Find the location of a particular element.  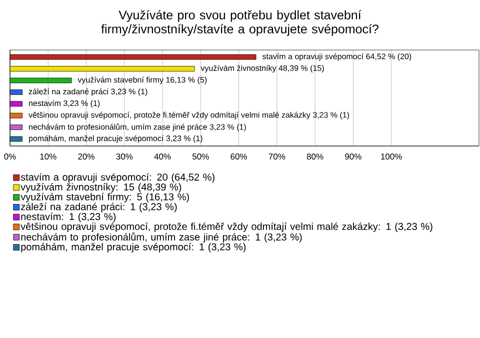

x-tick-label: 20% is located at coordinates (86, 157).